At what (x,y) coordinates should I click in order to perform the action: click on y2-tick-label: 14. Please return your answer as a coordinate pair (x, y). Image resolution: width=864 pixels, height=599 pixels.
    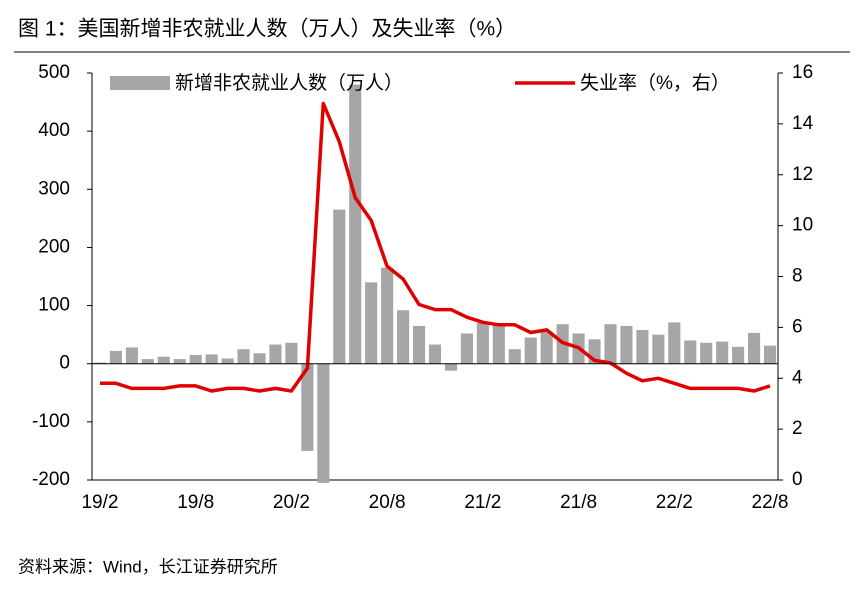
    Looking at the image, I should click on (803, 123).